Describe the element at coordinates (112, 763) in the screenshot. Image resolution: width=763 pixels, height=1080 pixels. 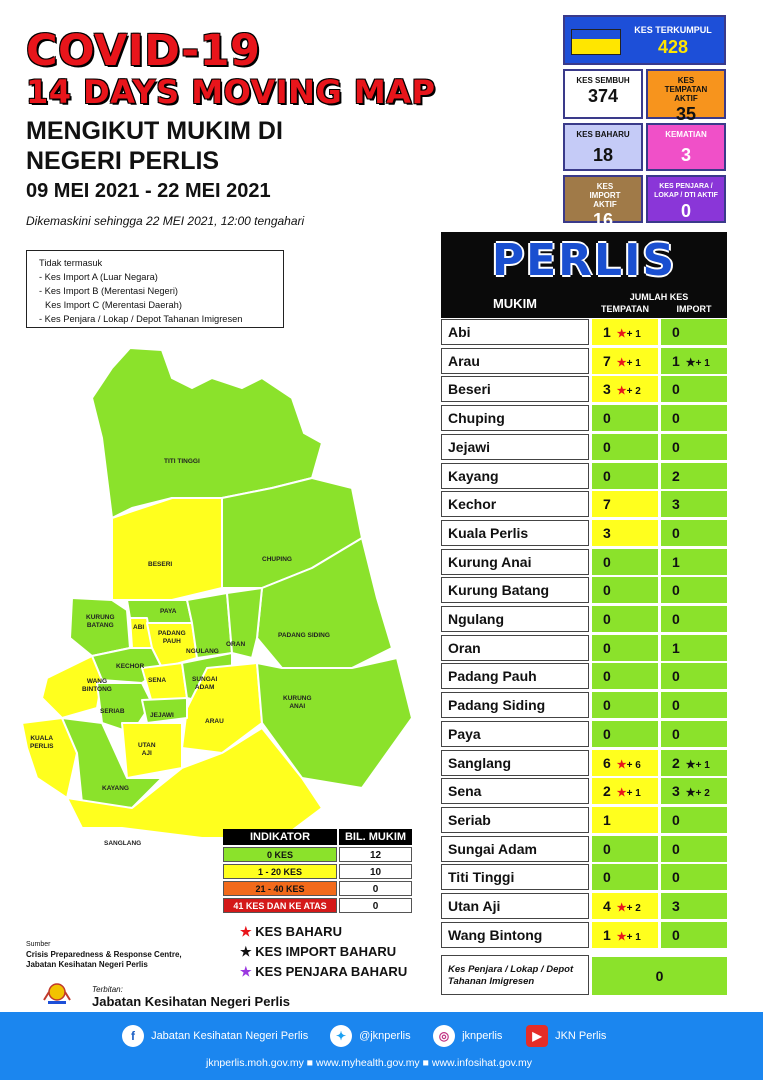
I see `region-kayang` at that location.